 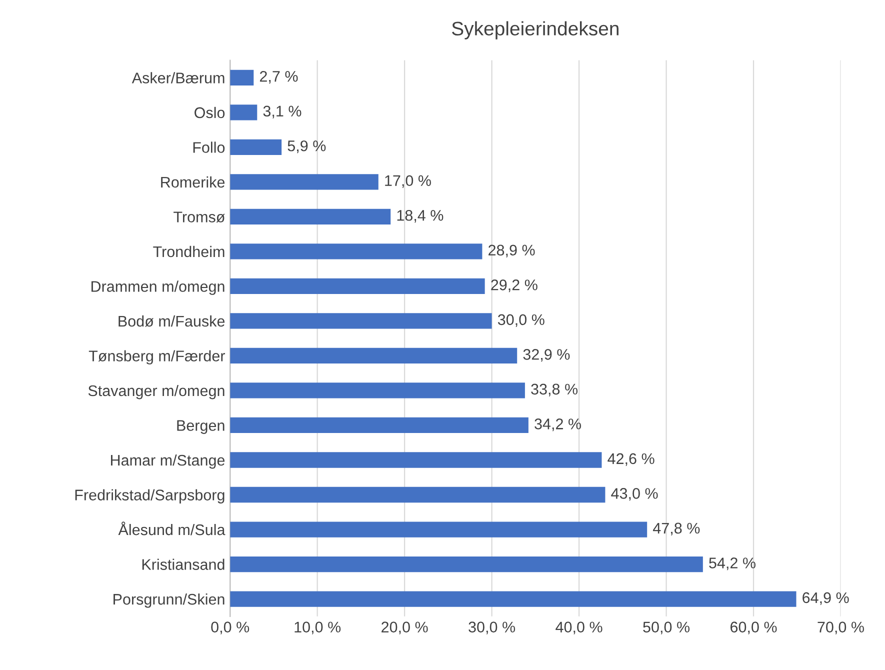 I want to click on chart-title: Sykepleierindeksen, so click(x=535, y=30).